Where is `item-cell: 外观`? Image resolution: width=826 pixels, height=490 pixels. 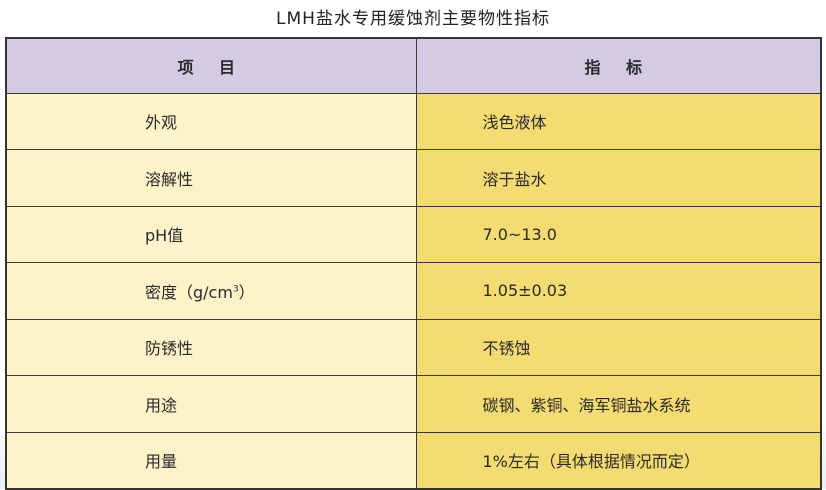 item-cell: 外观 is located at coordinates (211, 121).